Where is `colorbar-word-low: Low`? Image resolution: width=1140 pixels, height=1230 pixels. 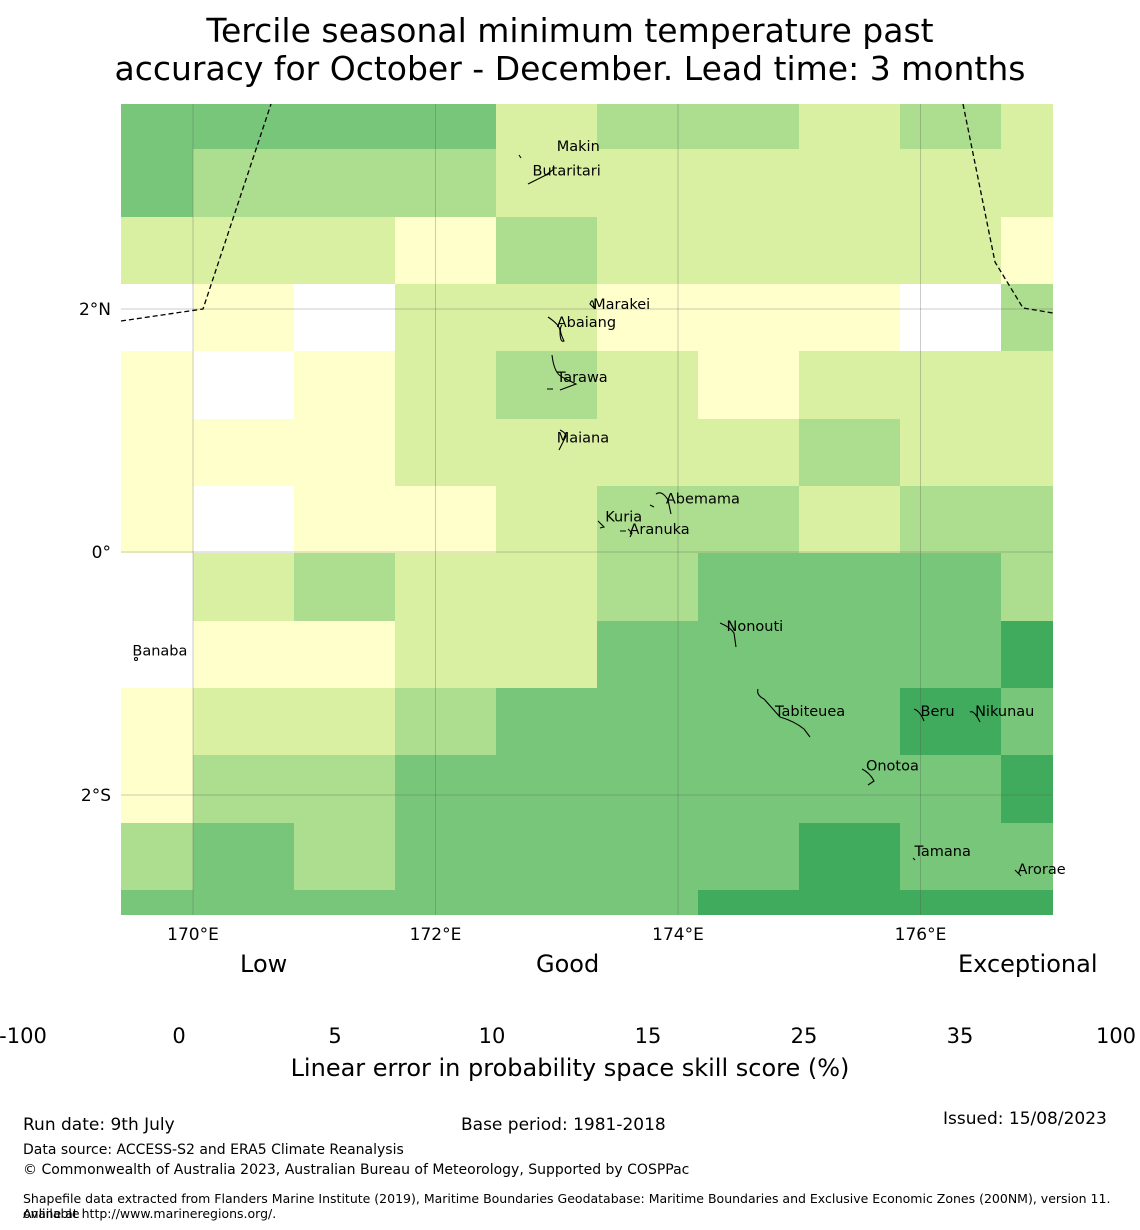
colorbar-word-low: Low is located at coordinates (264, 964).